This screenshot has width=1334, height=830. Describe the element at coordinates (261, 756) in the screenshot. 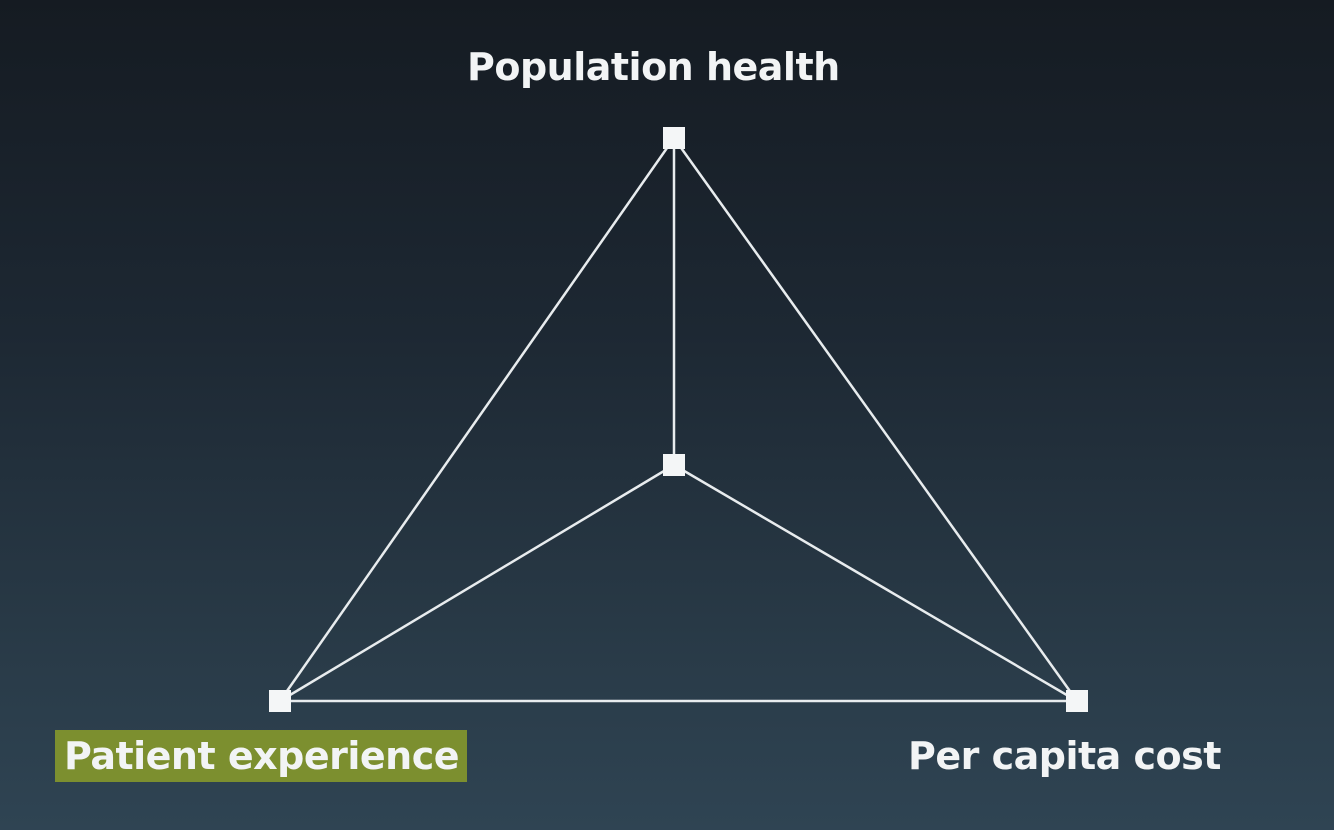

I see `patient-experience-label: Patient experience` at that location.